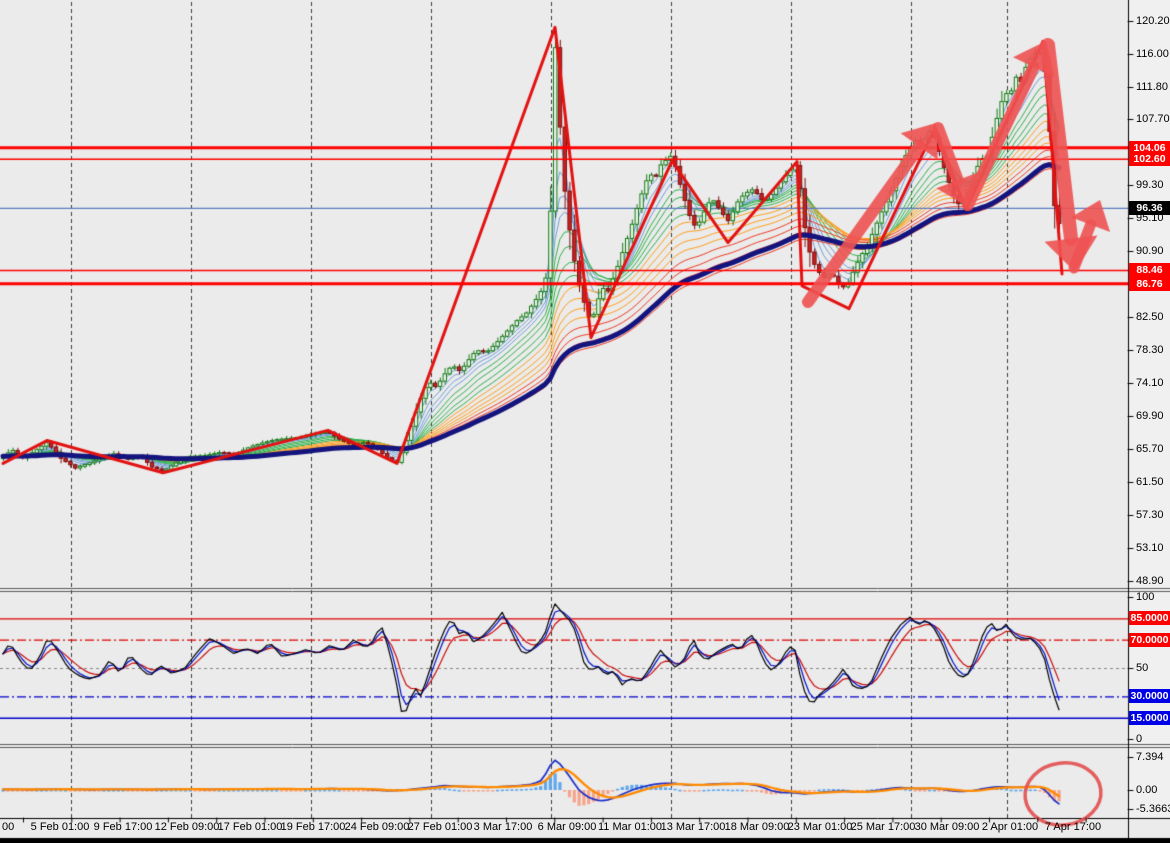 The height and width of the screenshot is (843, 1170). Describe the element at coordinates (947, 827) in the screenshot. I see `time-axis-label: 30 Mar 09:00` at that location.